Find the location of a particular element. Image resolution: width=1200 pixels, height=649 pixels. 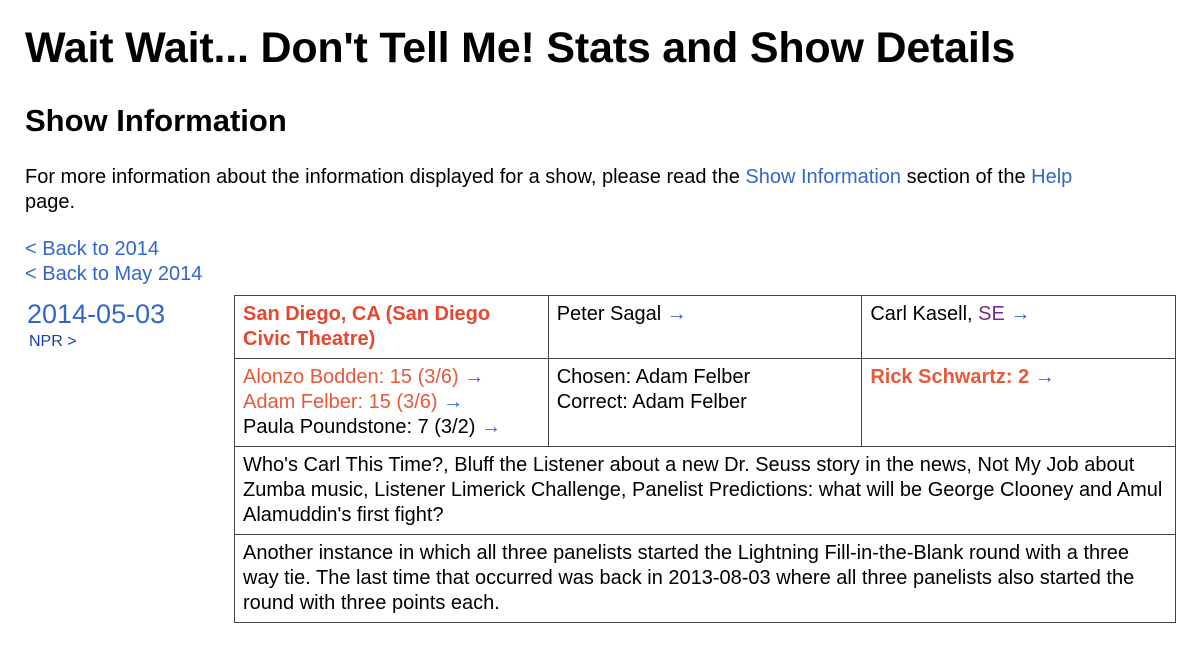

intro-text-middle: section of the is located at coordinates (966, 177).